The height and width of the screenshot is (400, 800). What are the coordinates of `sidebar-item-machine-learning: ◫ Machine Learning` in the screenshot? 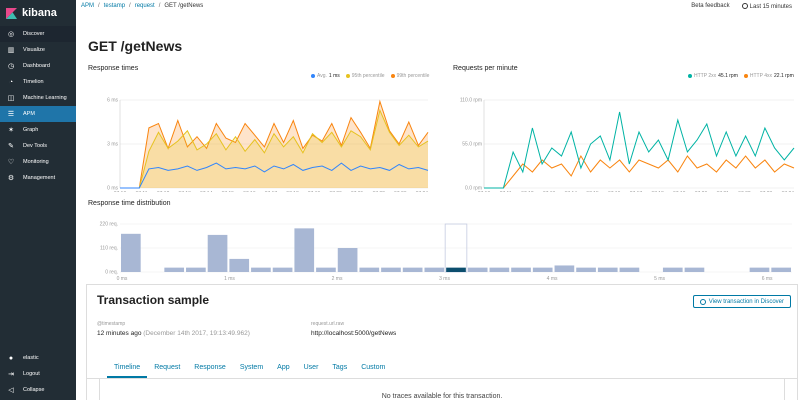 It's located at (38, 98).